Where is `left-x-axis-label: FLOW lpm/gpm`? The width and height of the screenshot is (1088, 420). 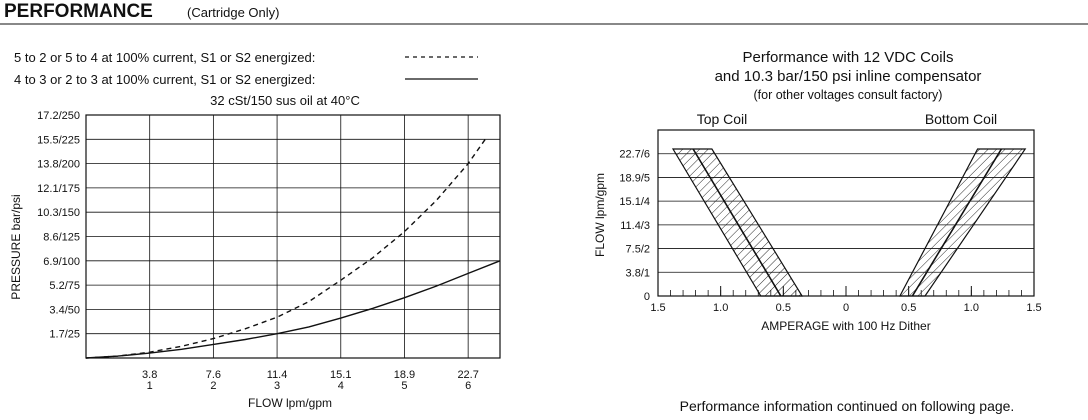
left-x-axis-label: FLOW lpm/gpm is located at coordinates (290, 403).